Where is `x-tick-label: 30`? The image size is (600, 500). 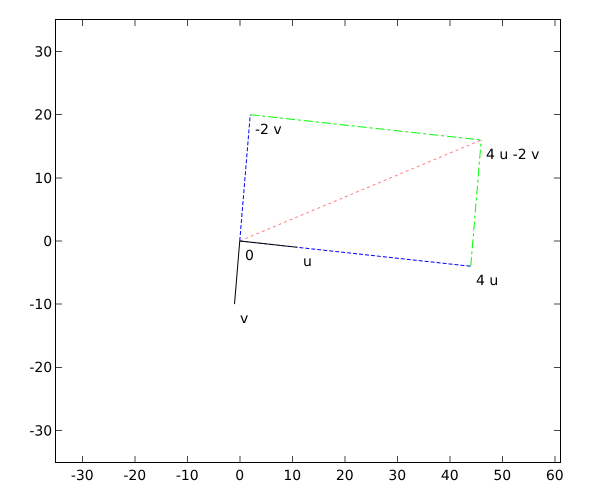
x-tick-label: 30 is located at coordinates (397, 476).